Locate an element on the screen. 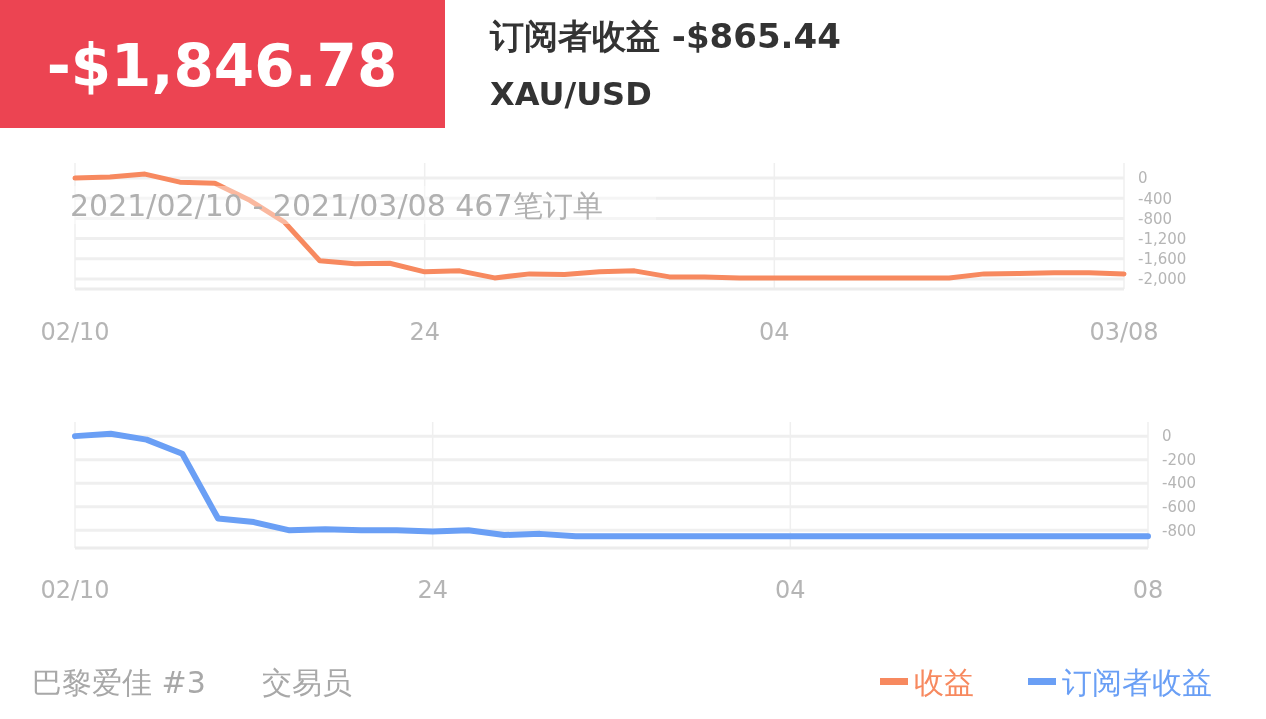  legend-label: 订阅者收益 is located at coordinates (1137, 682).